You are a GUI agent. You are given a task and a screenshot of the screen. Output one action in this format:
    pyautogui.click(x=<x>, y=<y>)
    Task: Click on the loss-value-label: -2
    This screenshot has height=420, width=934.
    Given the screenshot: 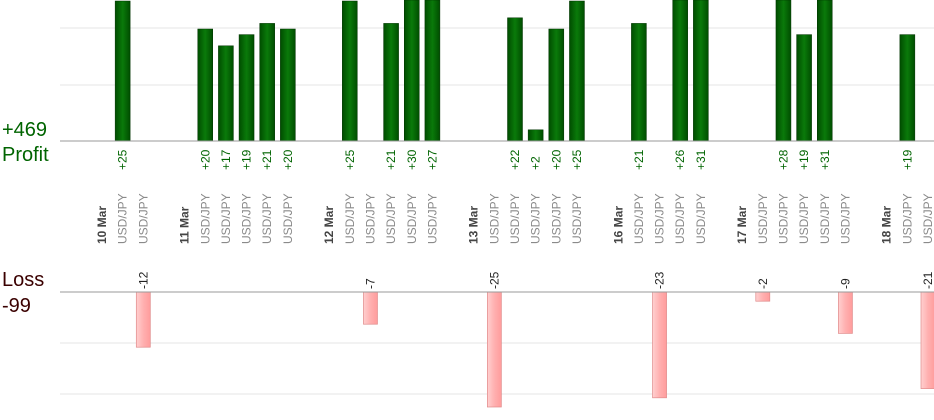 What is the action you would take?
    pyautogui.click(x=763, y=283)
    